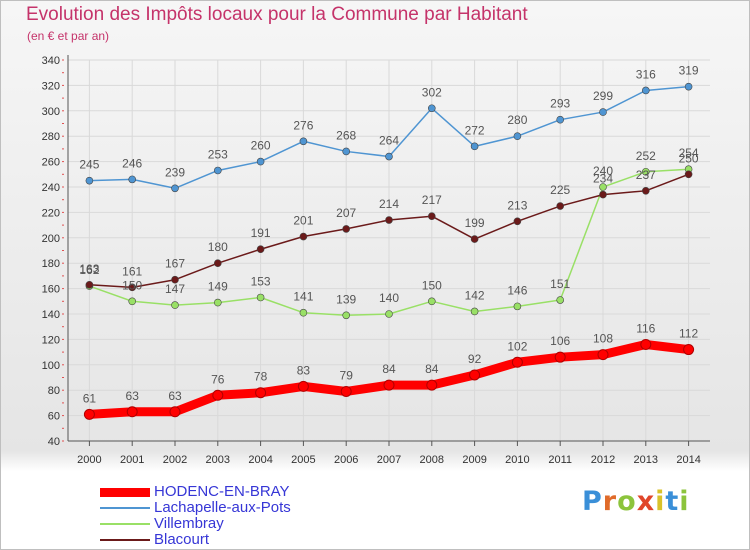  I want to click on logo-letter: r, so click(610, 501).